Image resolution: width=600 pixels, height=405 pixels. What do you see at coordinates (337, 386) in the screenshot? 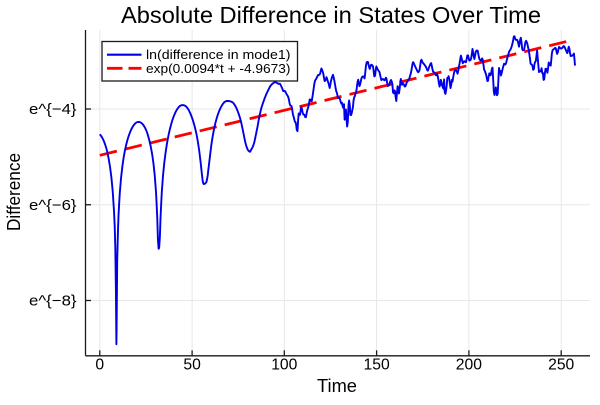
I see `svg-text: Time` at bounding box center [337, 386].